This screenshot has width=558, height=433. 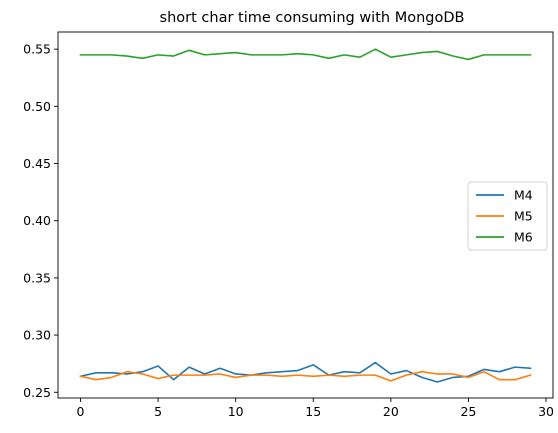 What do you see at coordinates (37, 163) in the screenshot?
I see `y-tick-label: 0.45` at bounding box center [37, 163].